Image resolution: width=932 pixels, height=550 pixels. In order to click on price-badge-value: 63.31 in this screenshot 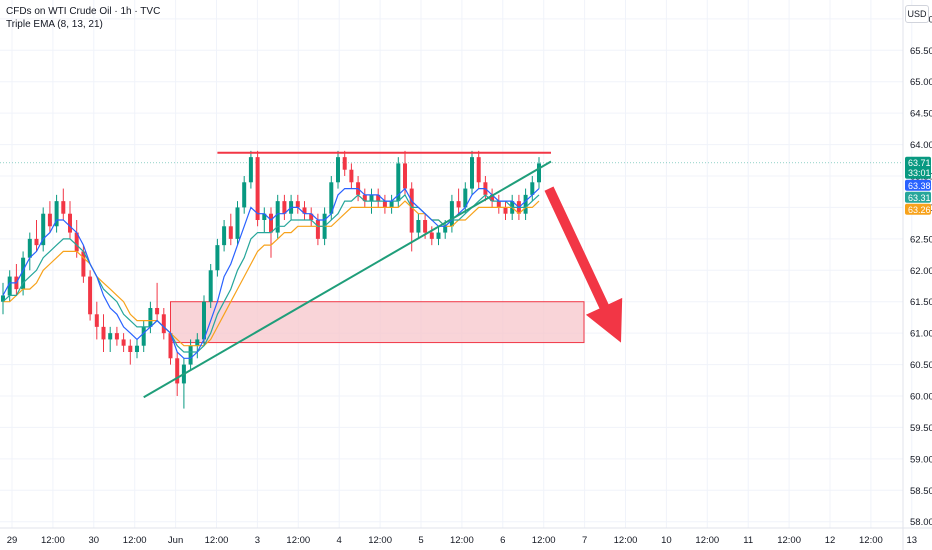, I will do `click(919, 198)`.